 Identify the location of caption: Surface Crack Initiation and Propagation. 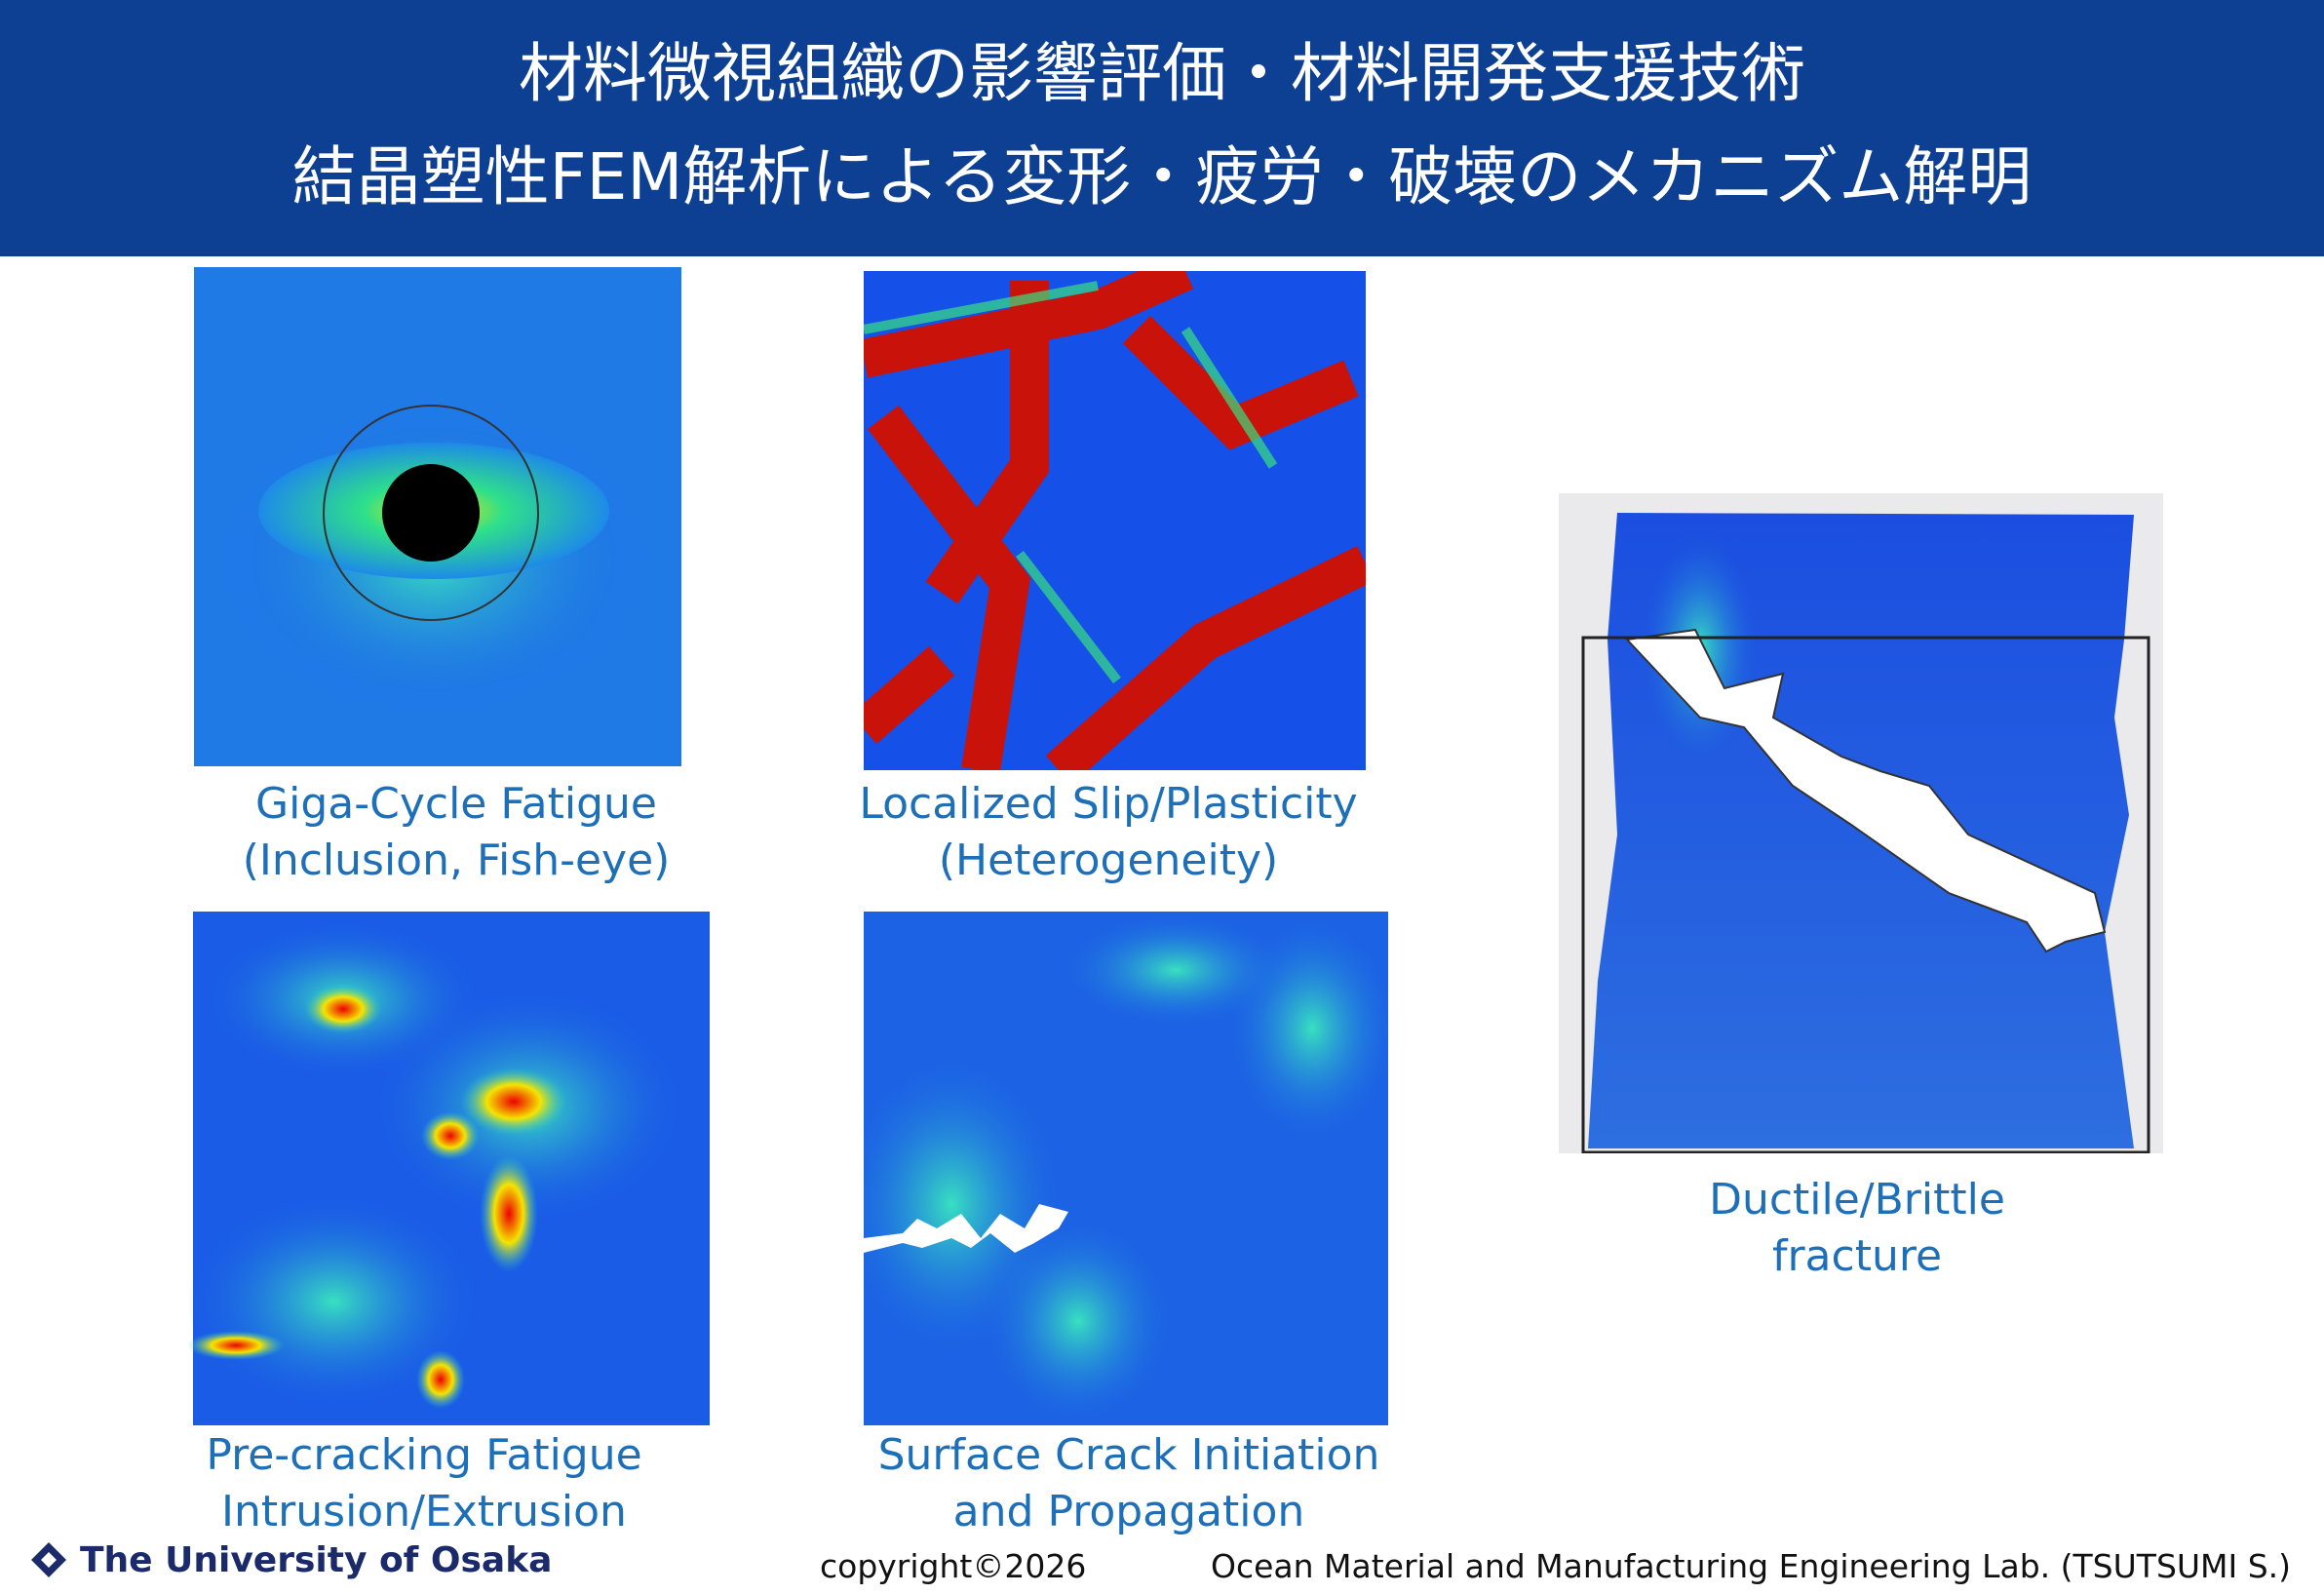
(1129, 1483).